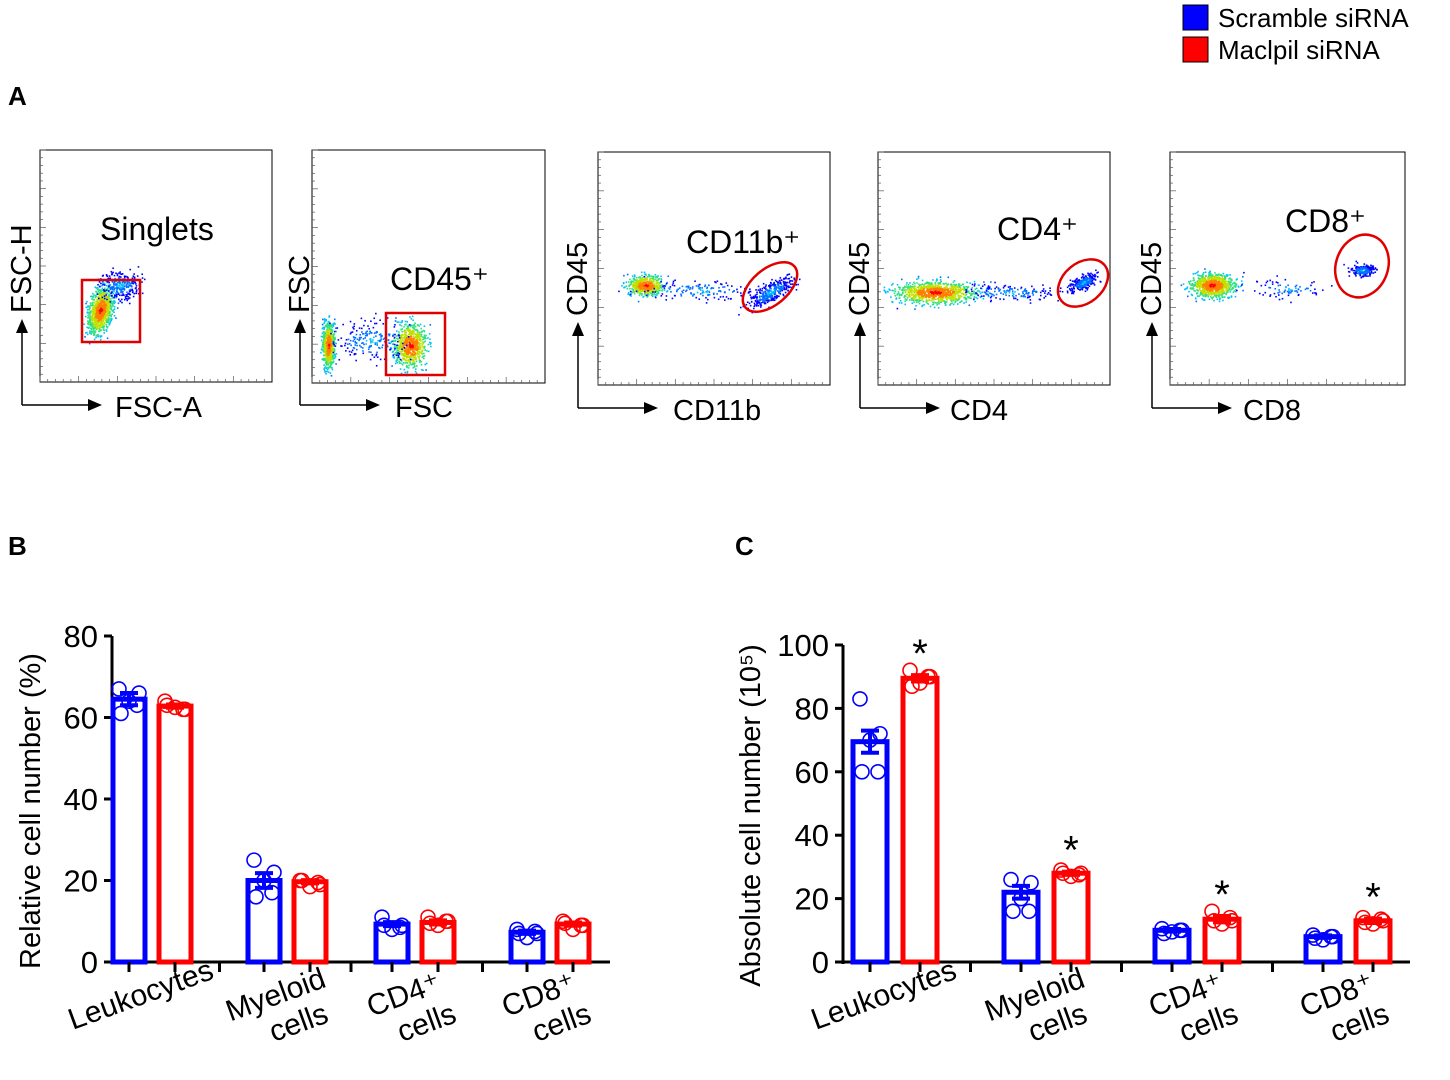 This screenshot has width=1450, height=1080. Describe the element at coordinates (578, 279) in the screenshot. I see `y-axis-label: CD45` at that location.